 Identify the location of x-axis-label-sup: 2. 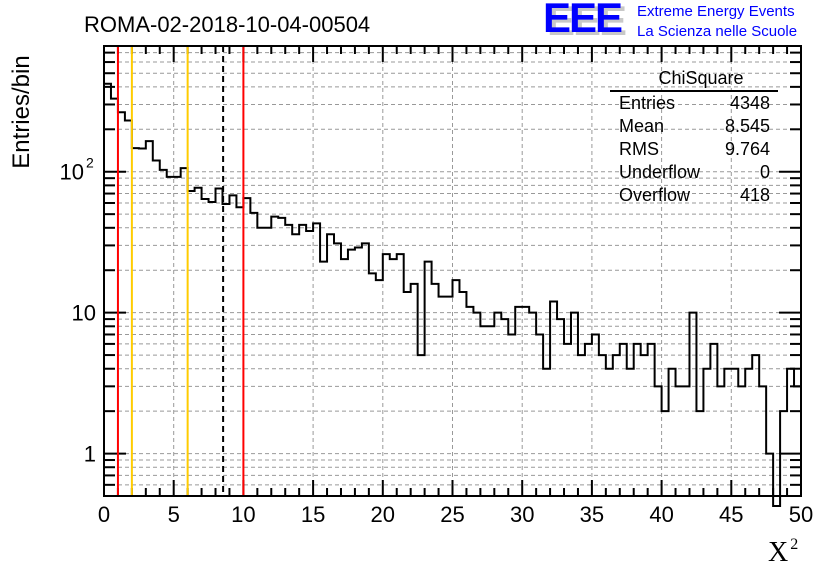
(794, 544).